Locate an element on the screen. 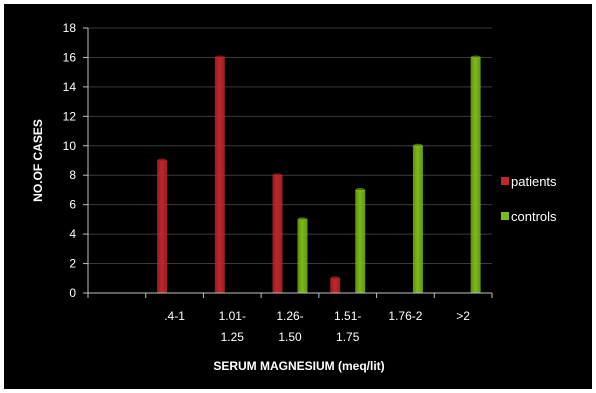 Image resolution: width=596 pixels, height=393 pixels. x-axis-title: SERUM MAGNESIUM (meq/lit) is located at coordinates (298, 366).